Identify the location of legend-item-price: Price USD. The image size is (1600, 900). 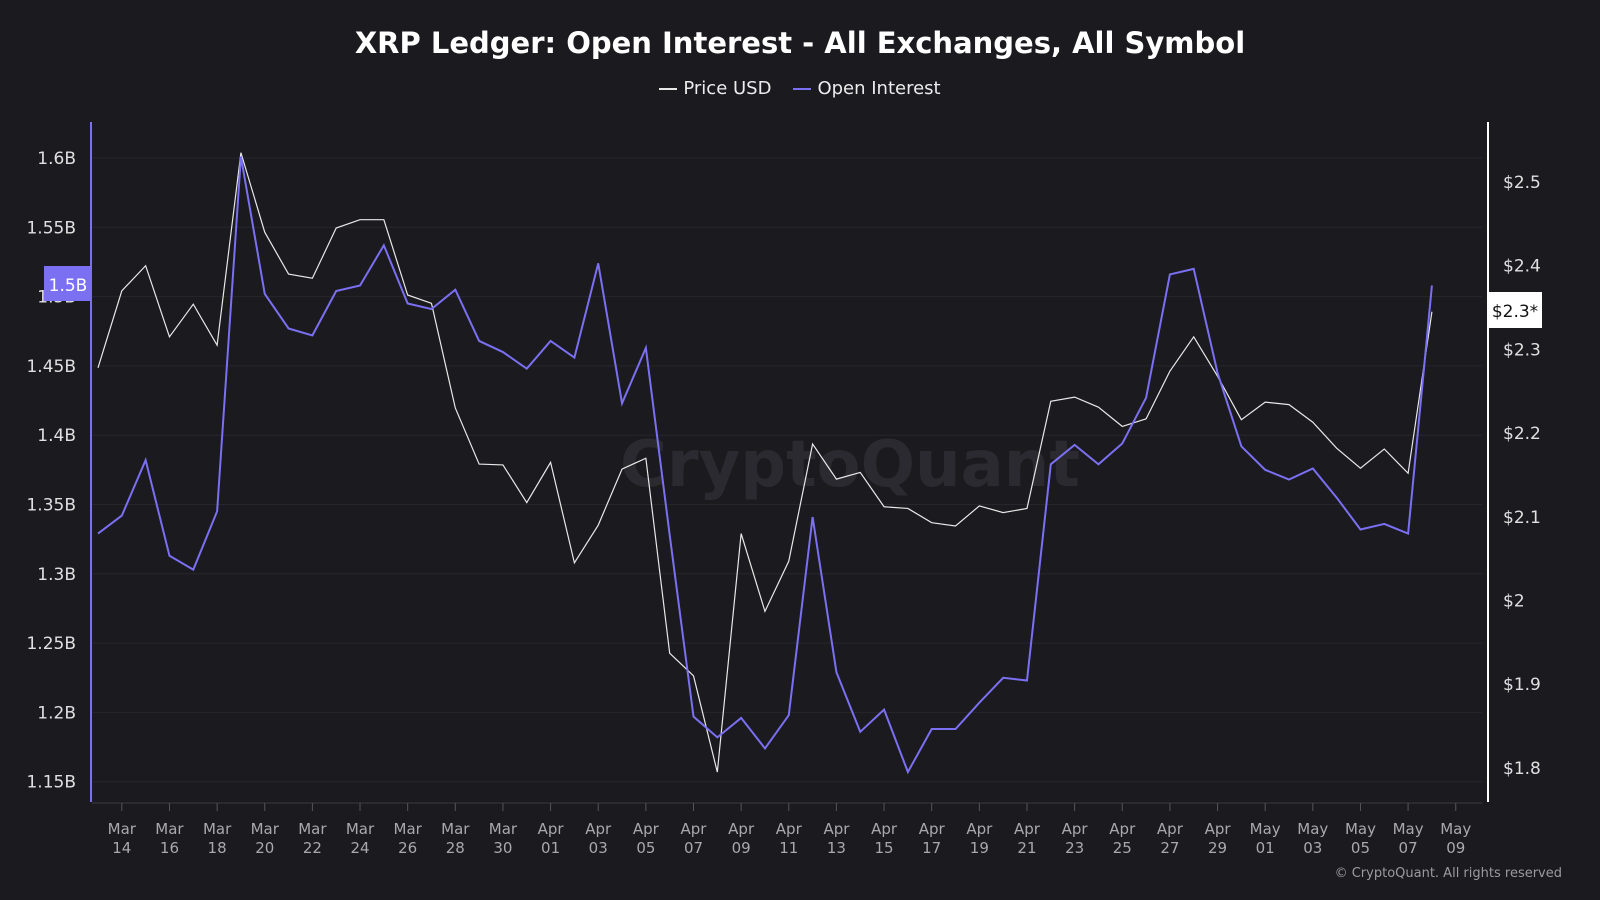
(715, 88).